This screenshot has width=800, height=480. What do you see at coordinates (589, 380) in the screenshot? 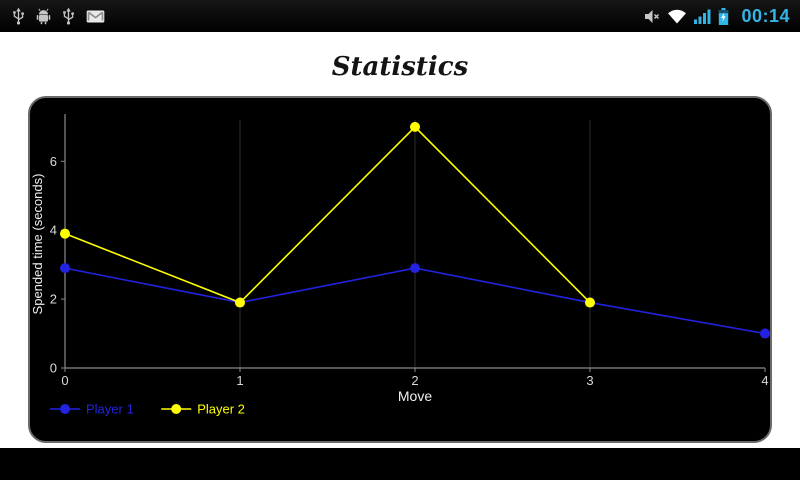
I see `x-tick-label: 3` at bounding box center [589, 380].